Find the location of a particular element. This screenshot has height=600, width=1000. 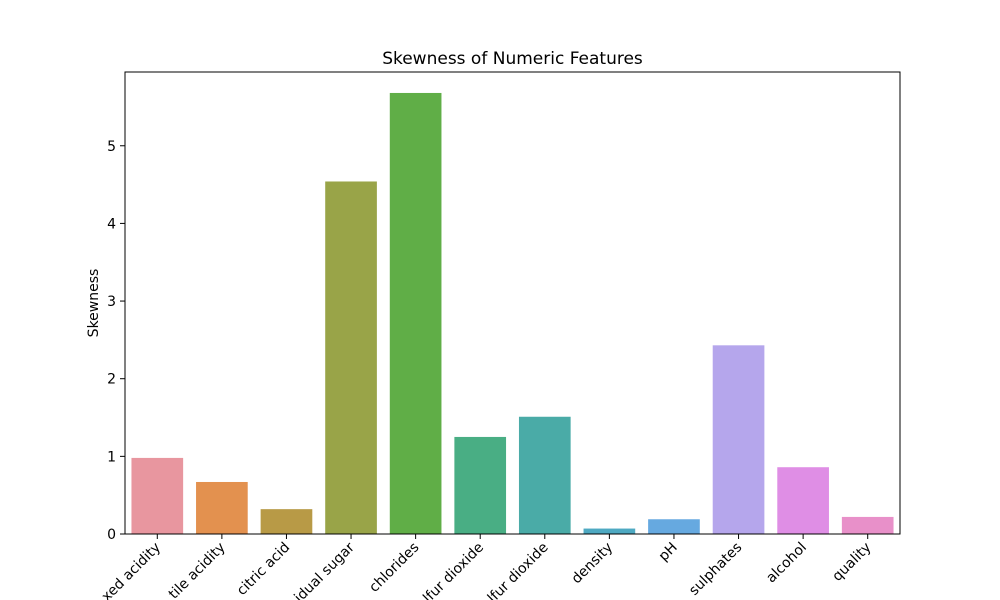

x-tick-label: tile acidity is located at coordinates (197, 570).